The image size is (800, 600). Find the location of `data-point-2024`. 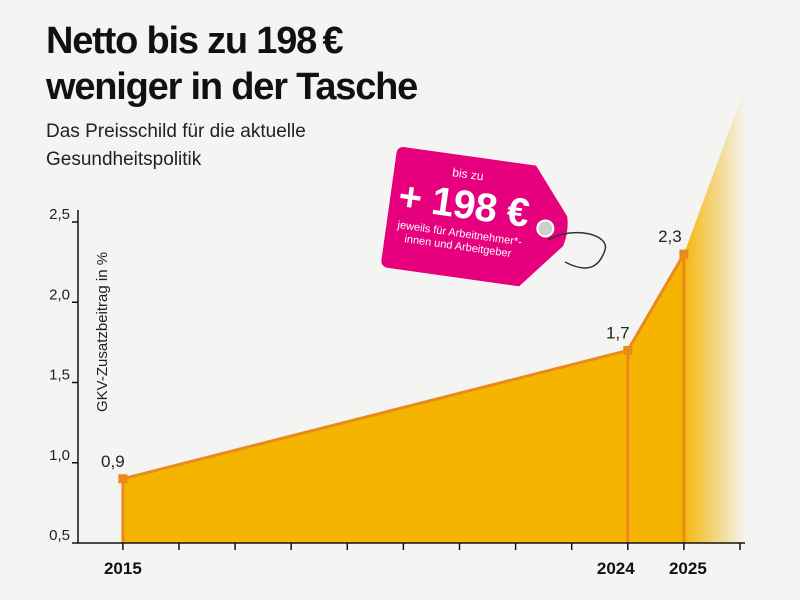

data-point-2024 is located at coordinates (628, 350).